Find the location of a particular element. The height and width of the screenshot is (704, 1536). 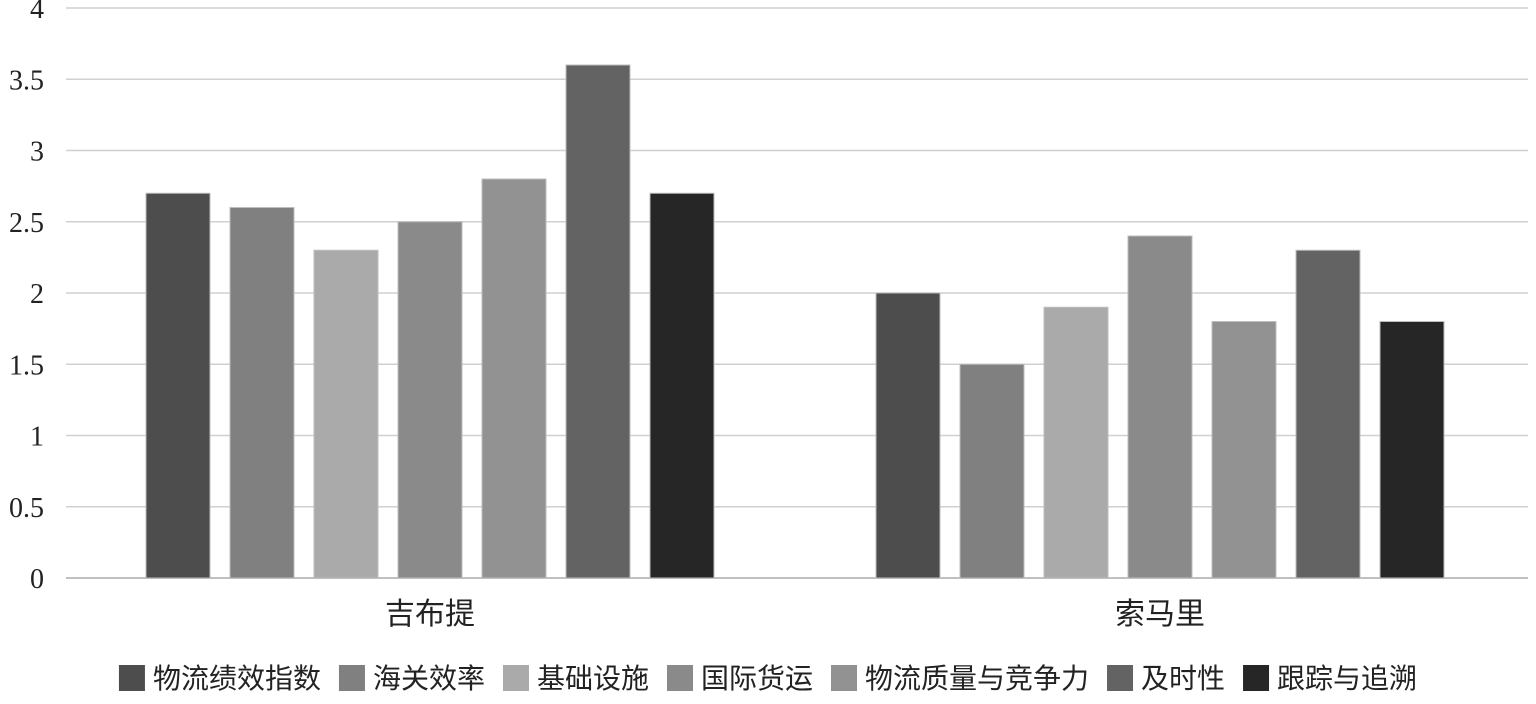

x-category-label: 索马里 is located at coordinates (1160, 614).